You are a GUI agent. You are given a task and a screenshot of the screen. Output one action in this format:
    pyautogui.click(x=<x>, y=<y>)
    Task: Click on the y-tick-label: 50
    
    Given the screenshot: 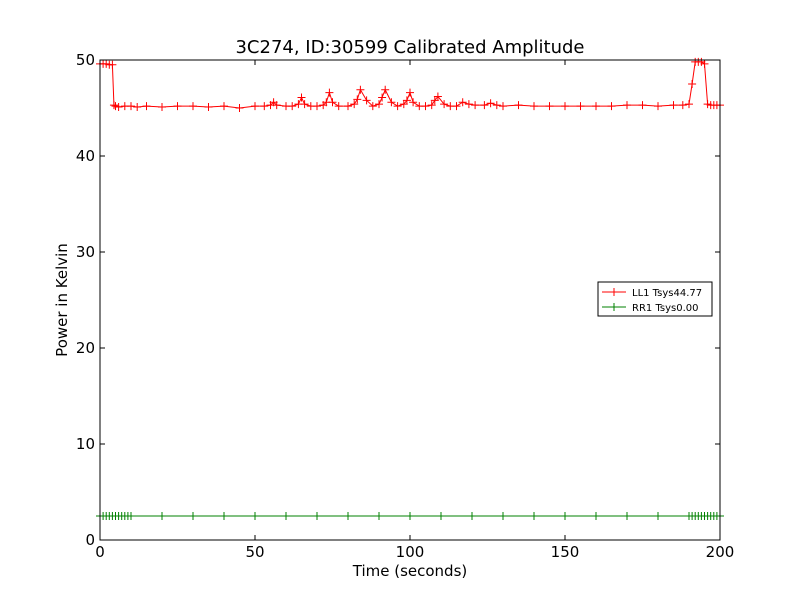 What is the action you would take?
    pyautogui.click(x=85, y=60)
    